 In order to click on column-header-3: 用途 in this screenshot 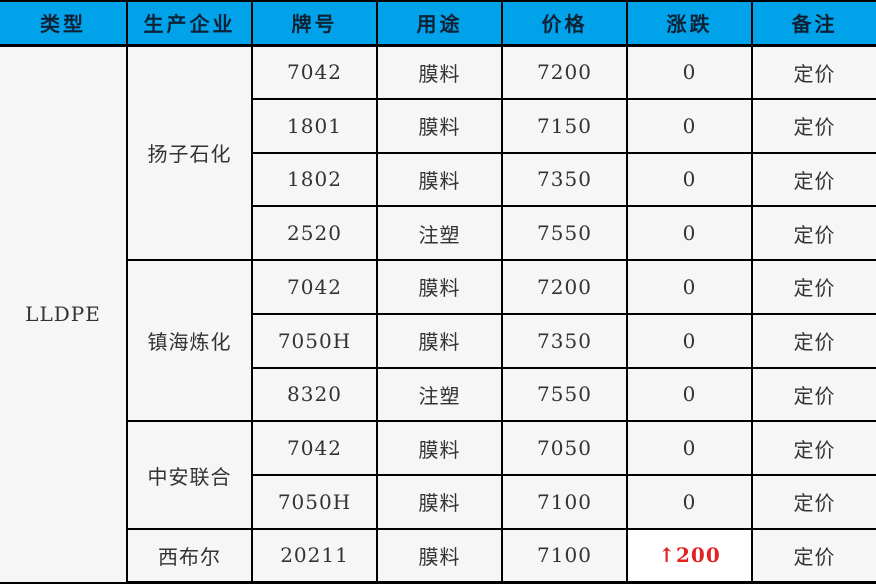, I will do `click(439, 23)`.